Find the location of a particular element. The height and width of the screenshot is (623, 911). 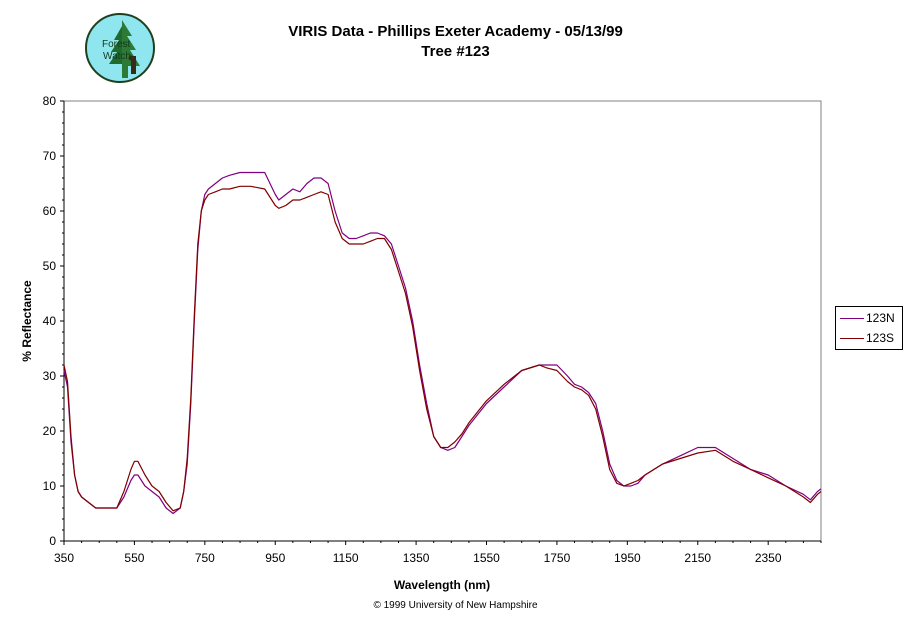

forest-watch-logo: Forest Watch is located at coordinates (120, 48).